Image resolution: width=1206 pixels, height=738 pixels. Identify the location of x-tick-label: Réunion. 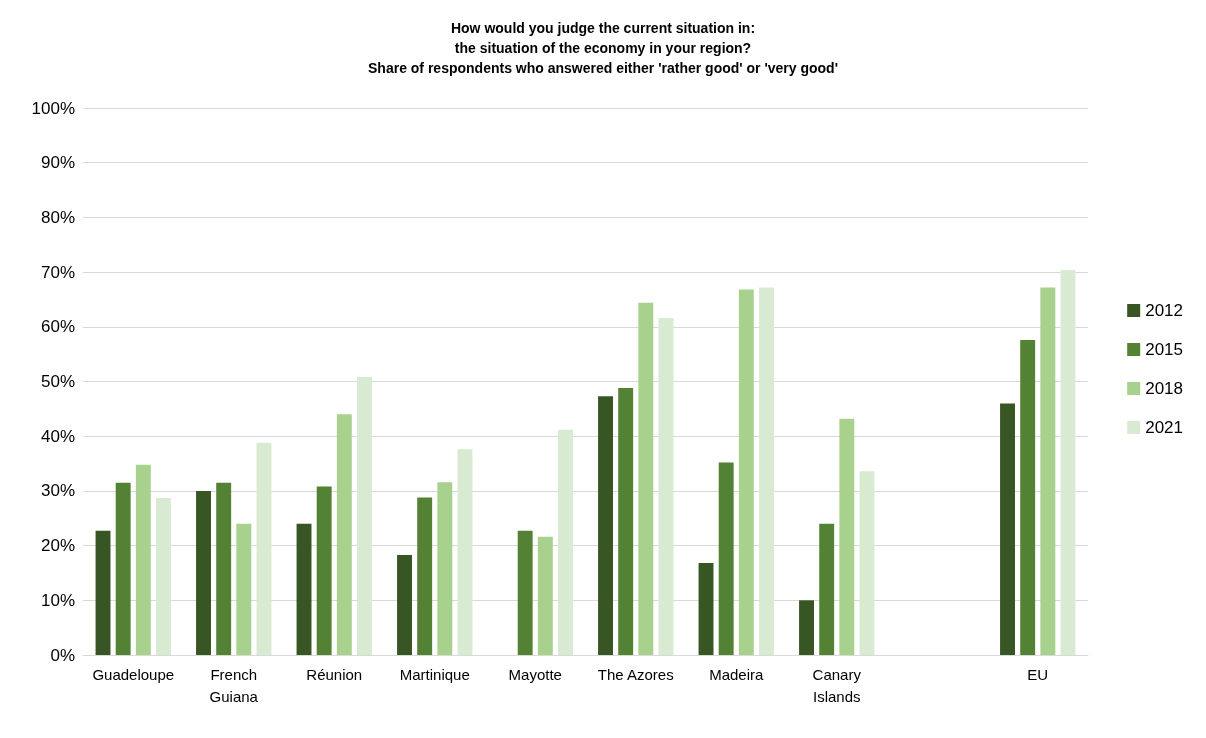
(334, 674).